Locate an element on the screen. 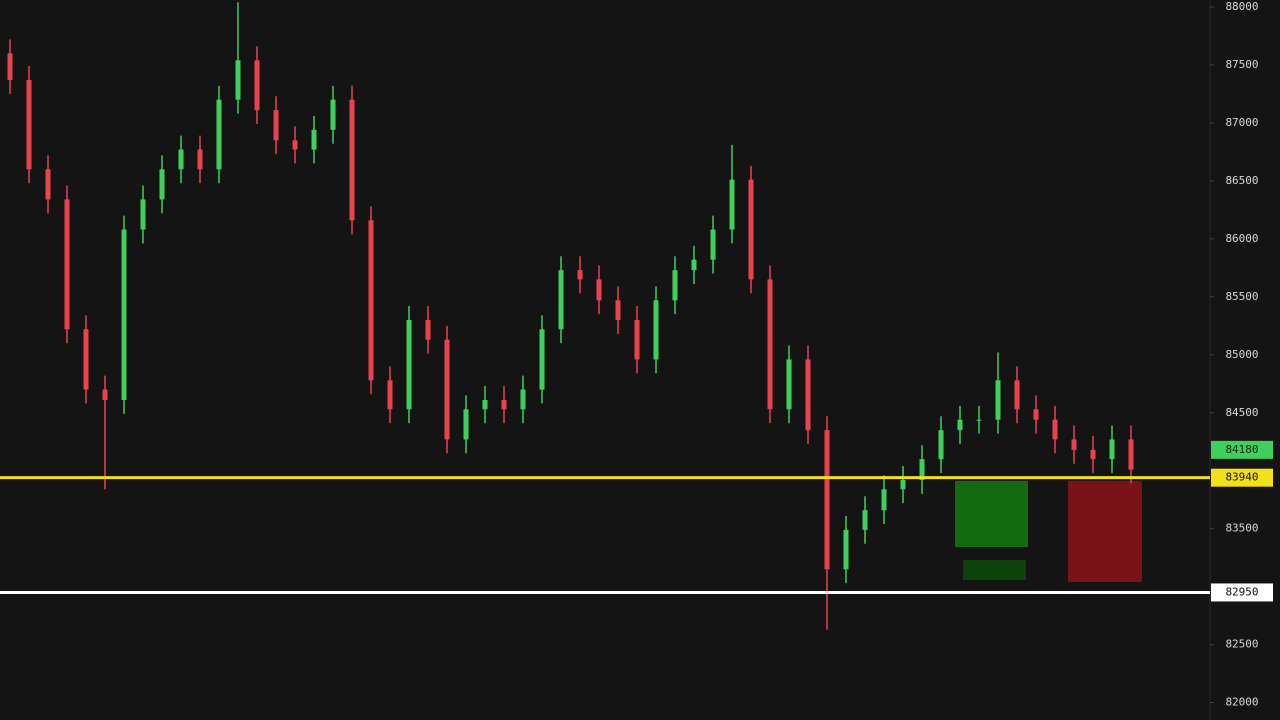  y-tick-label: 85000 is located at coordinates (1241, 354).